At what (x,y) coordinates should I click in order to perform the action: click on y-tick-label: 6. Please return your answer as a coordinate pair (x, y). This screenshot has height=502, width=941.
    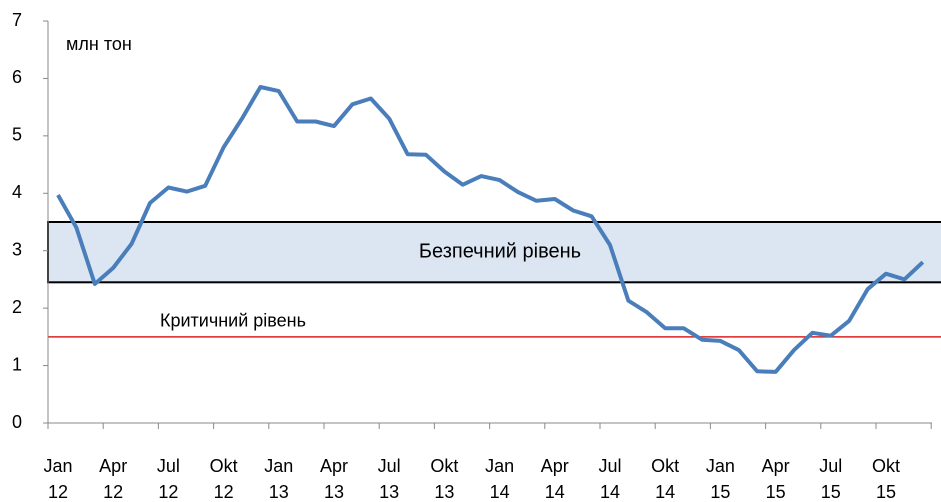
    Looking at the image, I should click on (17, 77).